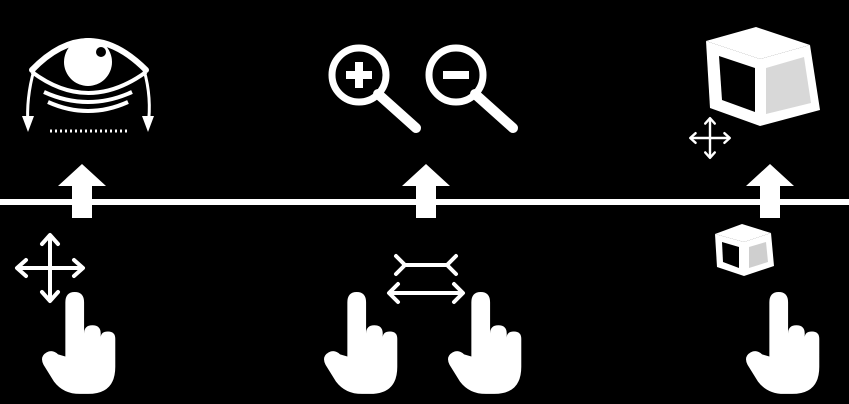 The height and width of the screenshot is (404, 849). Describe the element at coordinates (426, 279) in the screenshot. I see `pinch-arrows-icon` at that location.